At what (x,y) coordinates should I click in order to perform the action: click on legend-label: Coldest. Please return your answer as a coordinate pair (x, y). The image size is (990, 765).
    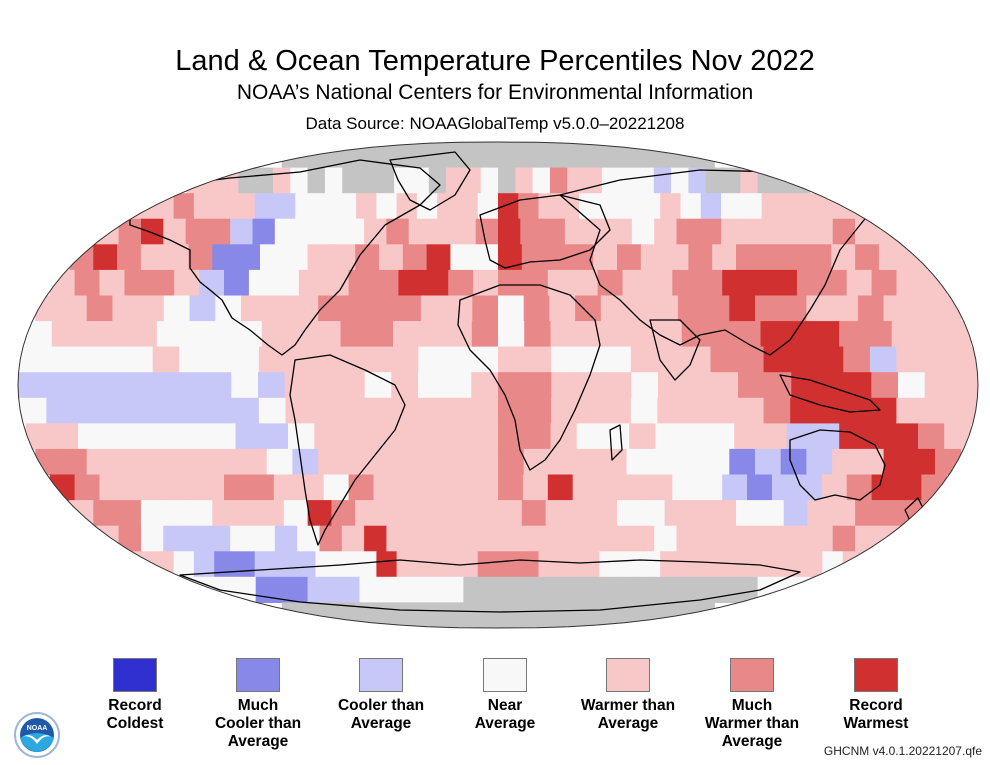
    Looking at the image, I should click on (135, 723).